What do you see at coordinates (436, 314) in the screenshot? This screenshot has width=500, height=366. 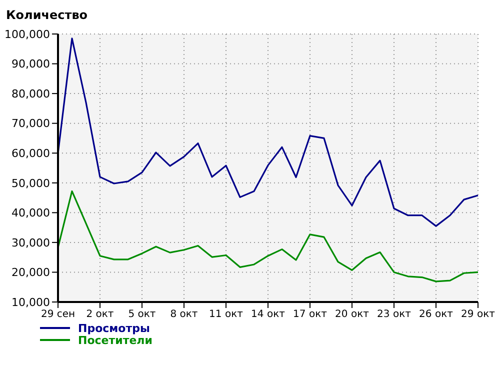 I see `x-tick-label: 26 окт` at bounding box center [436, 314].